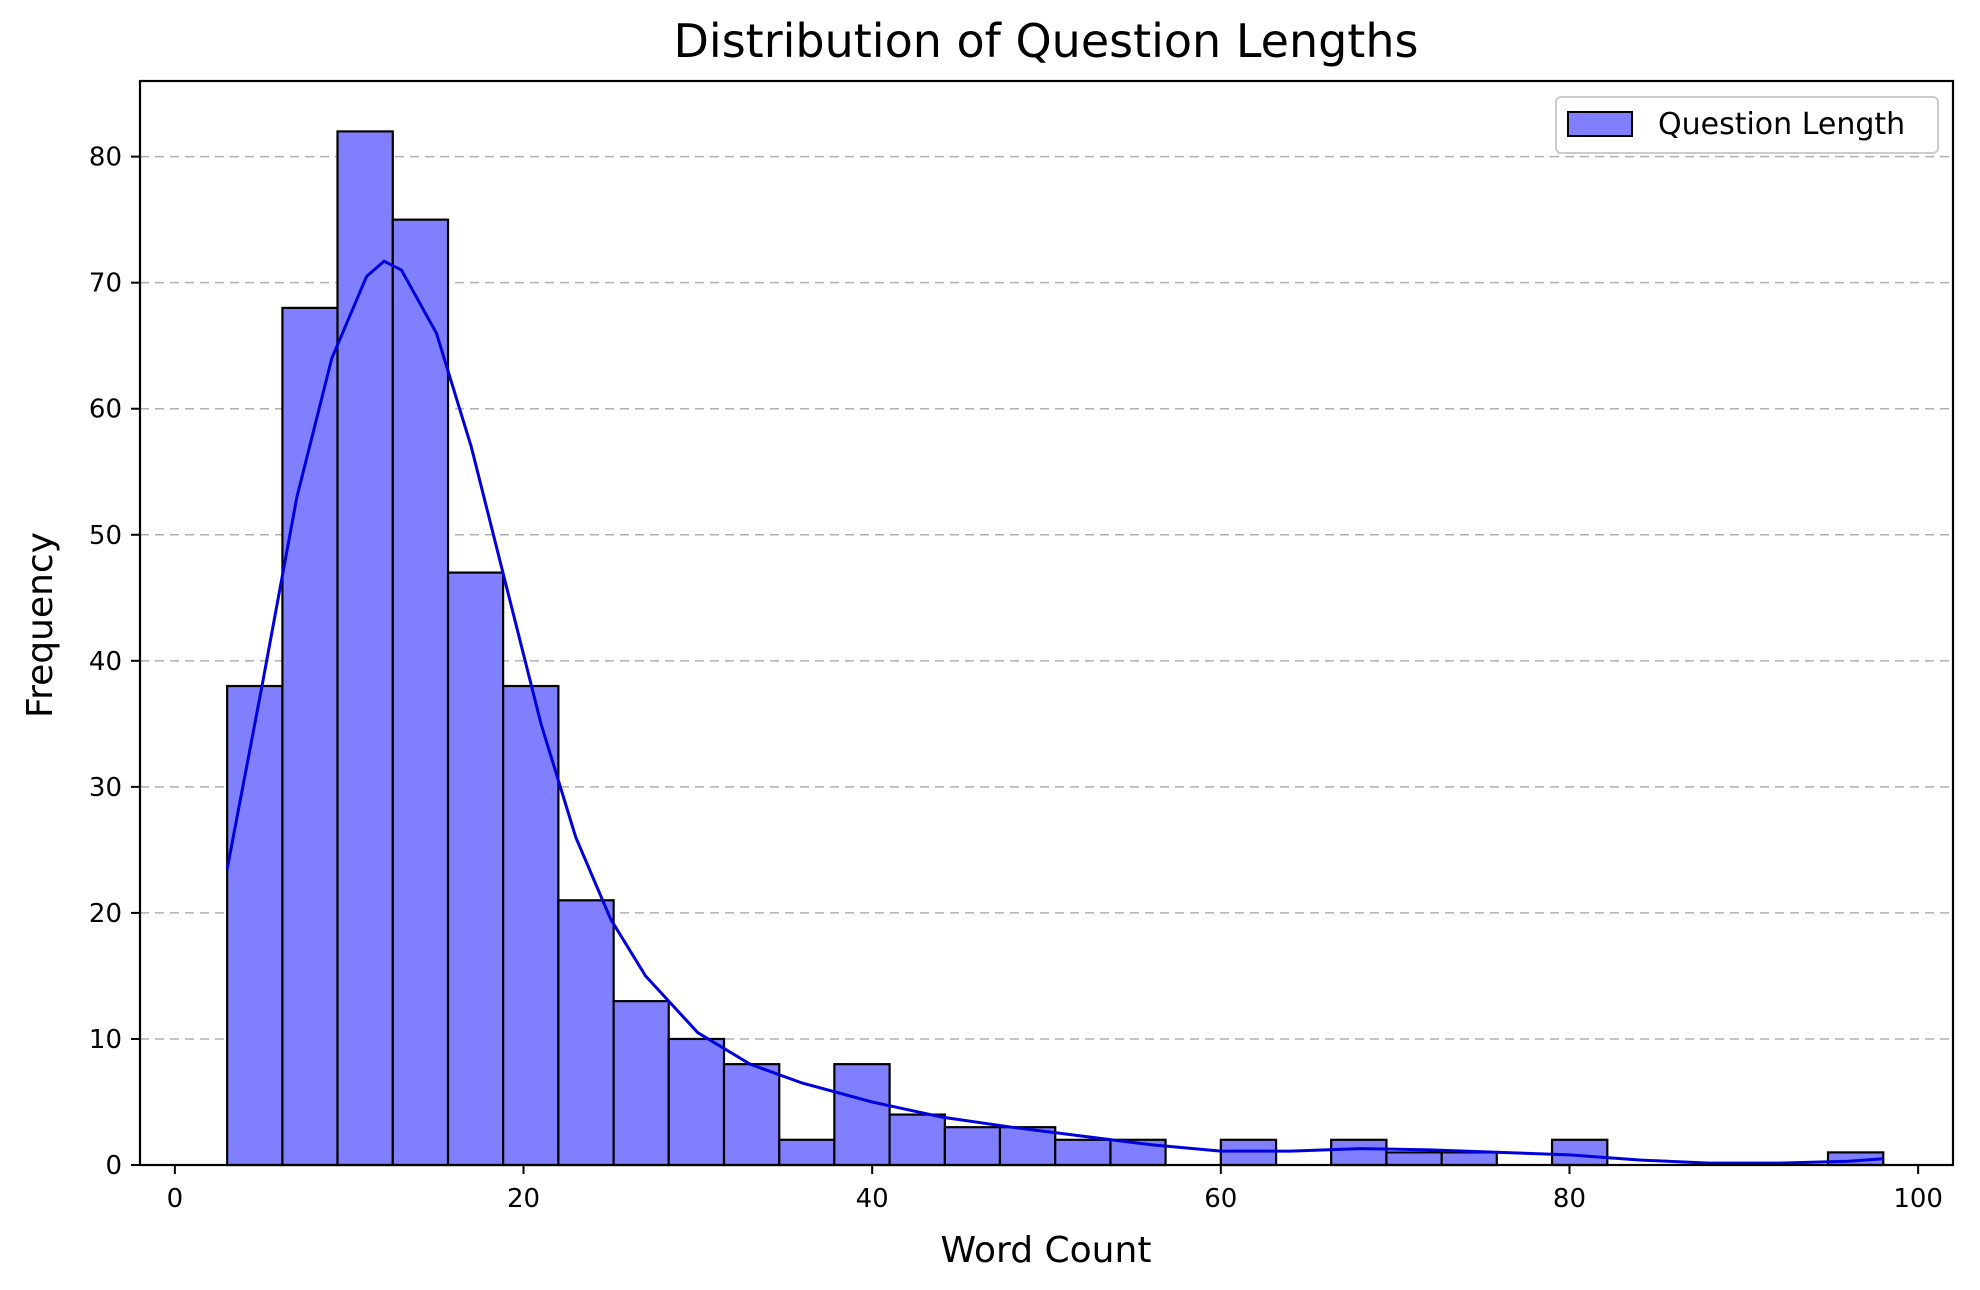 Image resolution: width=1980 pixels, height=1290 pixels. I want to click on x-tick-label: 0, so click(175, 1199).